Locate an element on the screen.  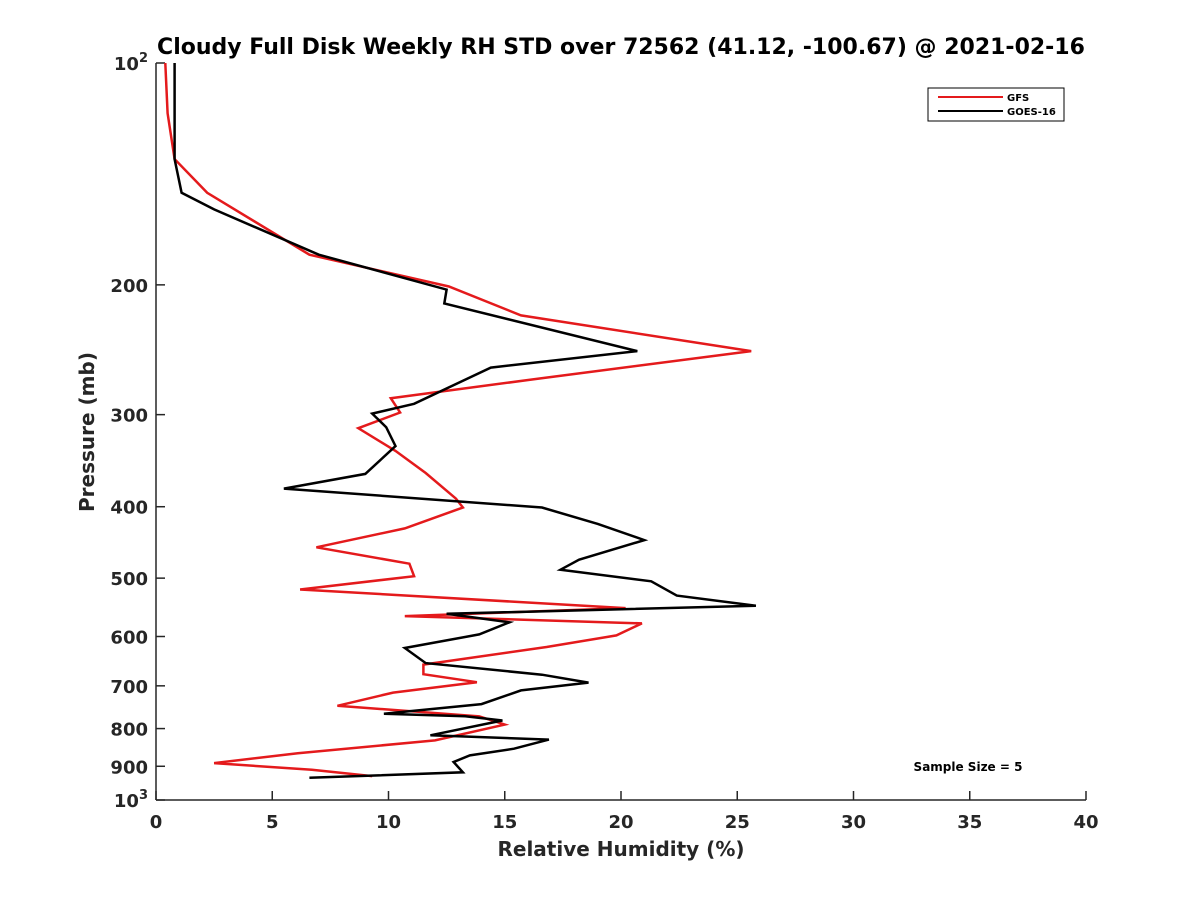
x-axis-label: Relative Humidity (%) is located at coordinates (620, 849).